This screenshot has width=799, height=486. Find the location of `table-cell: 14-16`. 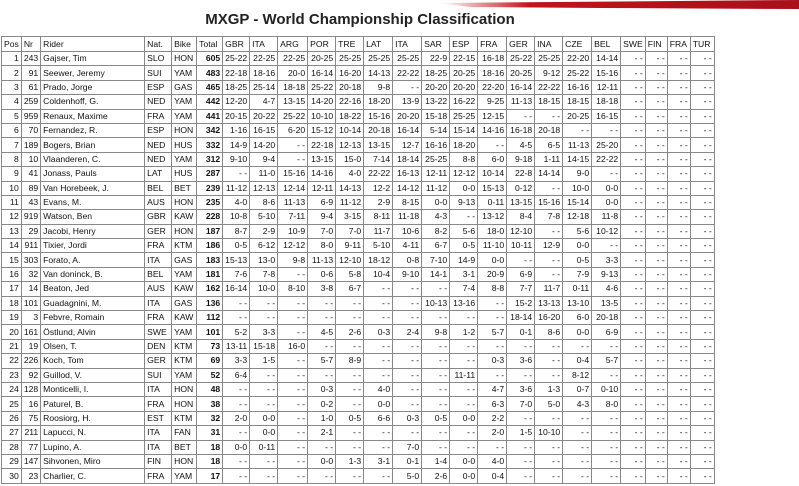

table-cell: 14-16 is located at coordinates (322, 174).